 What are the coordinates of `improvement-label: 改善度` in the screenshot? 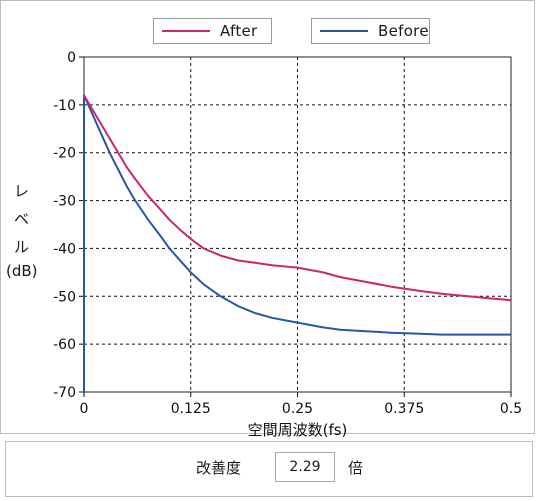 It's located at (219, 468).